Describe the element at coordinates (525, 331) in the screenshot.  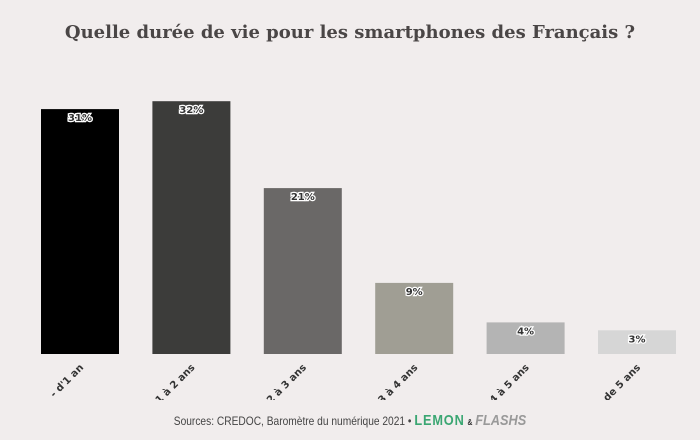
I see `data-label: 4%` at that location.